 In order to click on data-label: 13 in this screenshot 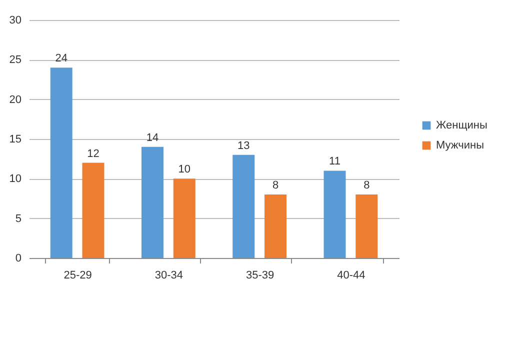, I will do `click(243, 146)`.